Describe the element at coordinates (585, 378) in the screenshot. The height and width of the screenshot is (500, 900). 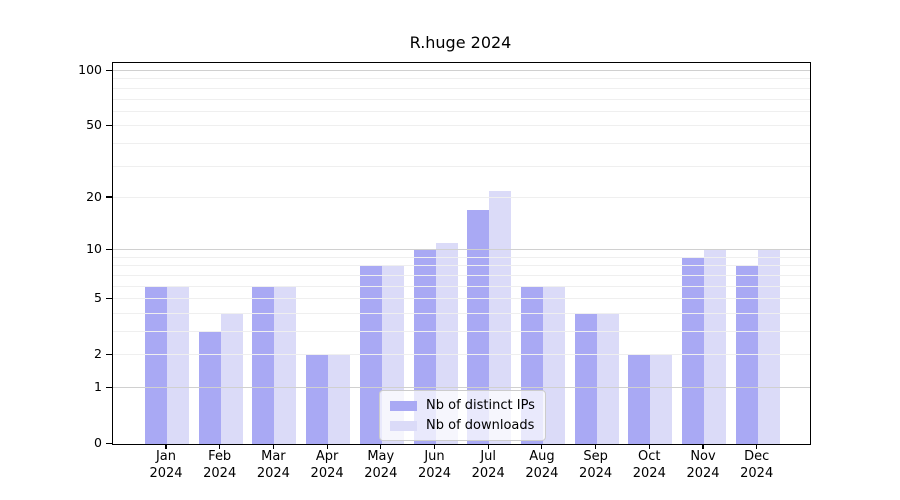
I see `bar-distinct-ips-sep` at that location.